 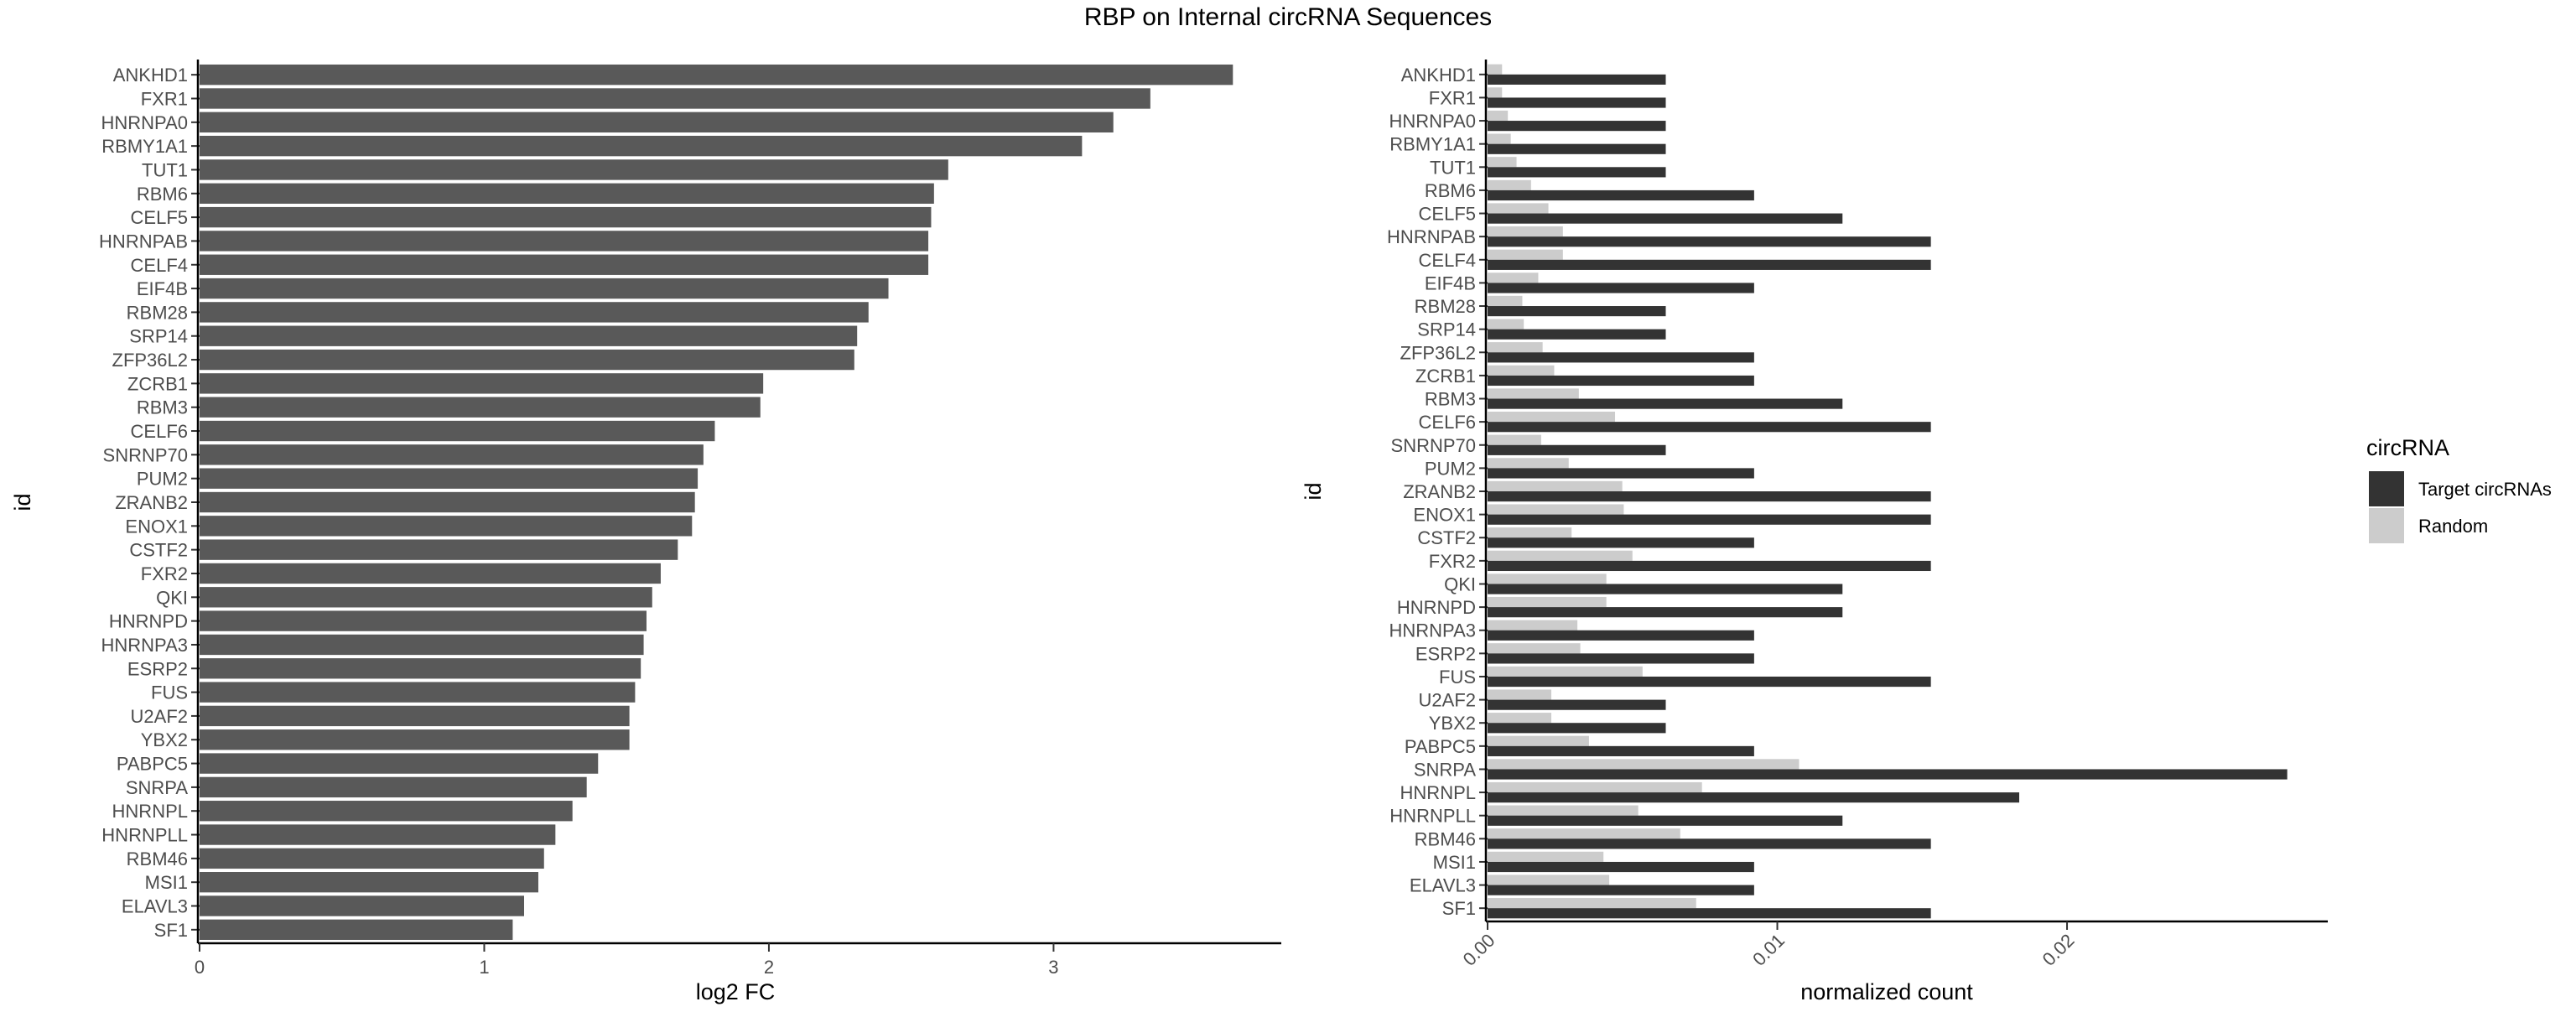 What do you see at coordinates (1446, 330) in the screenshot?
I see `y-tick-label: SRP14` at bounding box center [1446, 330].